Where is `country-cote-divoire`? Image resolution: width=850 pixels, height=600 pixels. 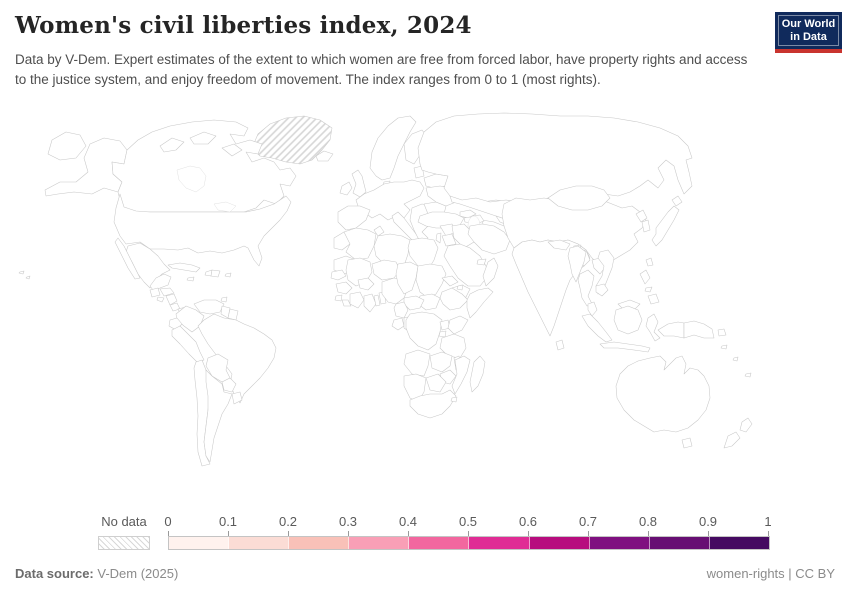 country-cote-divoire is located at coordinates (357, 300).